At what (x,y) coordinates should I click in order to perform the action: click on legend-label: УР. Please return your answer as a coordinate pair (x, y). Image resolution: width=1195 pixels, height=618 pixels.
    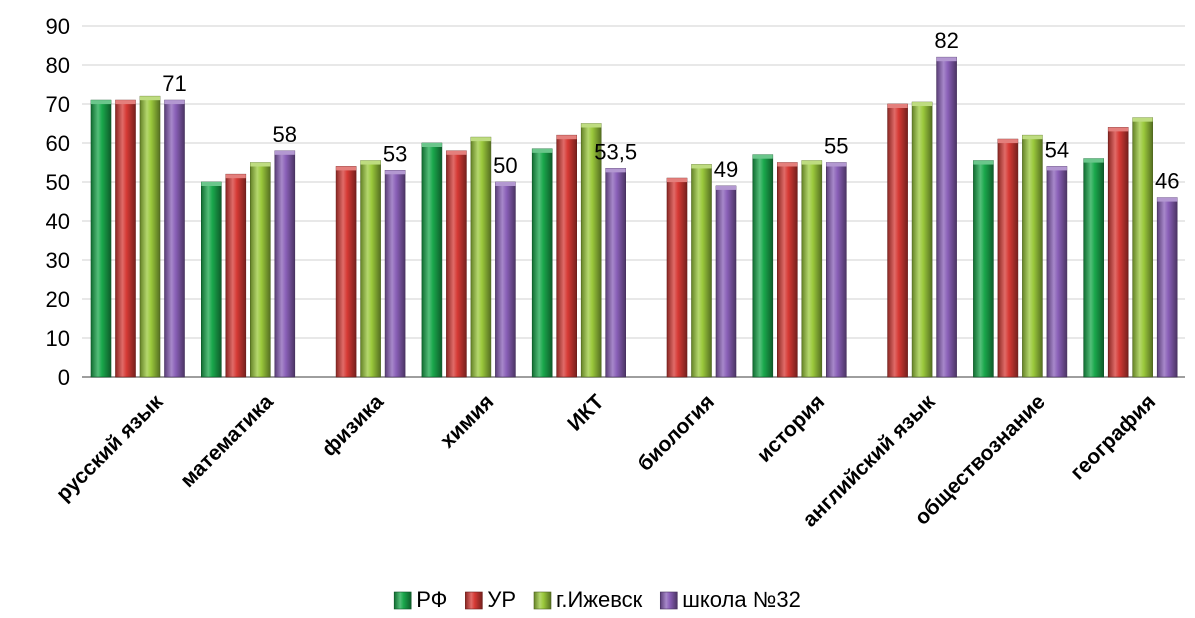
    Looking at the image, I should click on (501, 599).